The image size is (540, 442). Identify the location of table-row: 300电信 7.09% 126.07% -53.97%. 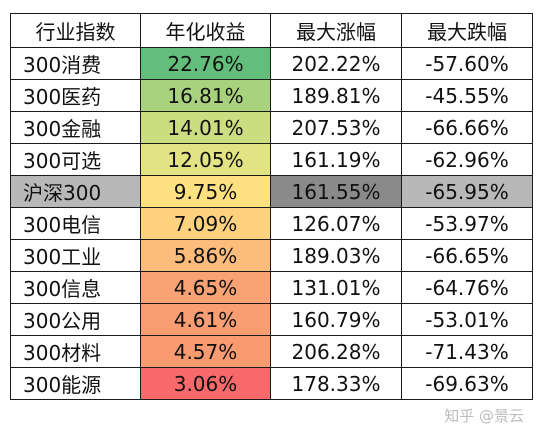
(271, 223).